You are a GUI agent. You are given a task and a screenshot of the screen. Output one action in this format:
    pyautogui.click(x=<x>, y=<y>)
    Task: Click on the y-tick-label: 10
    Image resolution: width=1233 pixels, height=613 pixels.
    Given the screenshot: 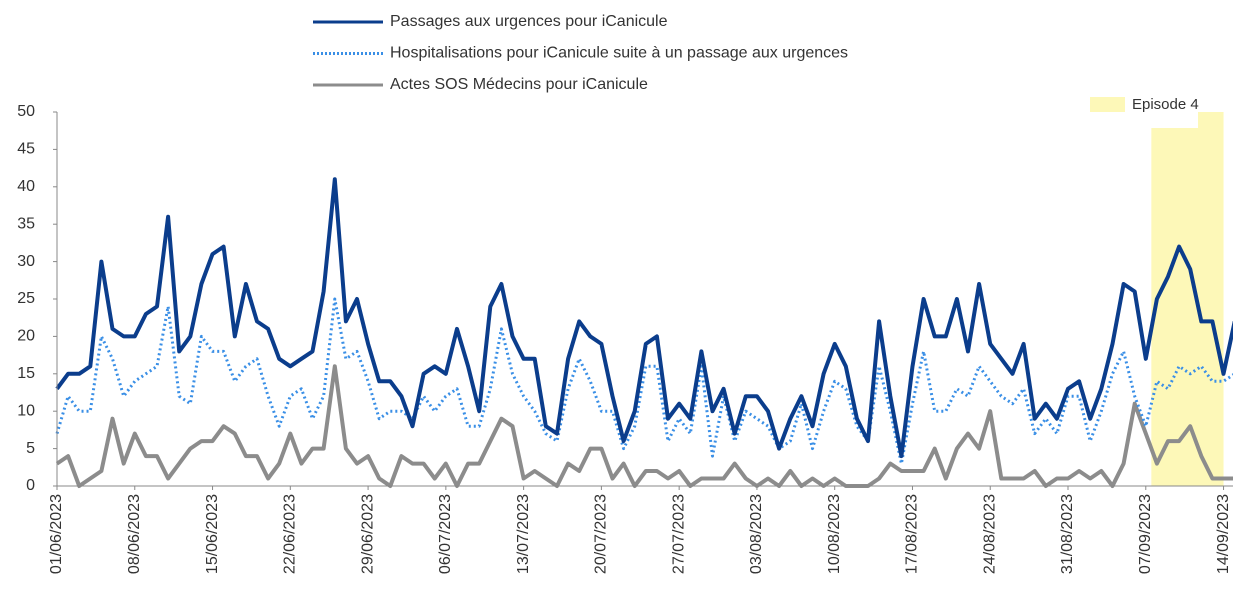 What is the action you would take?
    pyautogui.click(x=26, y=410)
    